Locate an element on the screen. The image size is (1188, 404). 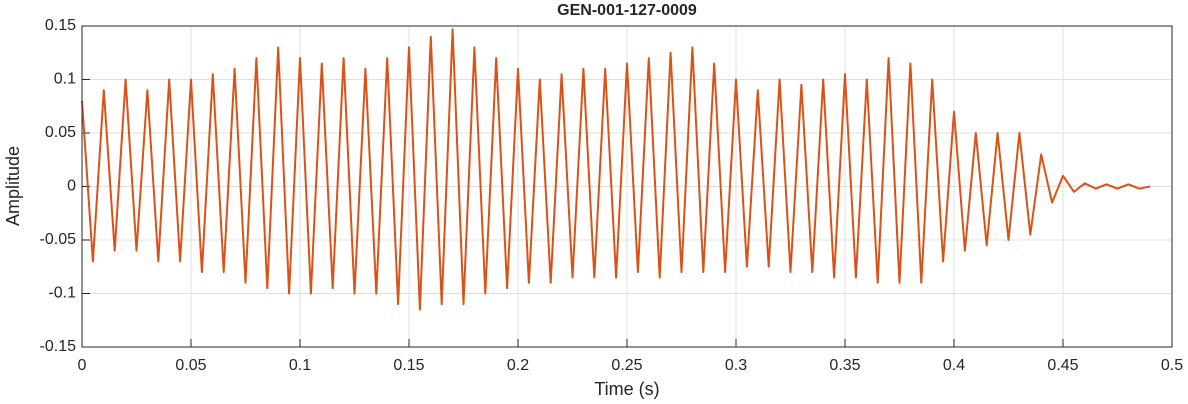
x-tick-label: 0.3 is located at coordinates (736, 365).